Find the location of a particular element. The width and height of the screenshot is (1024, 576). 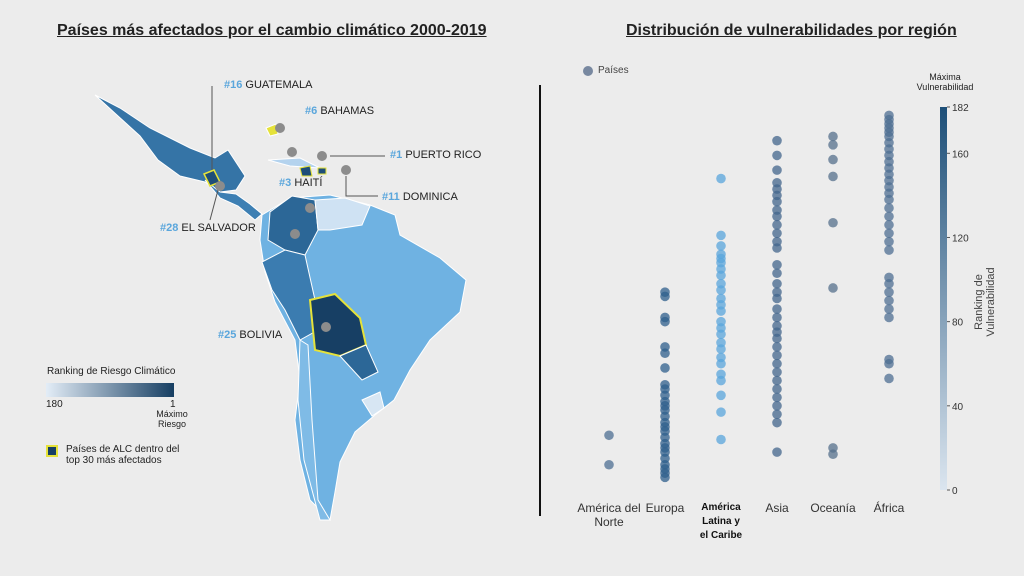

country-label: #3 HAITÍ is located at coordinates (300, 183).